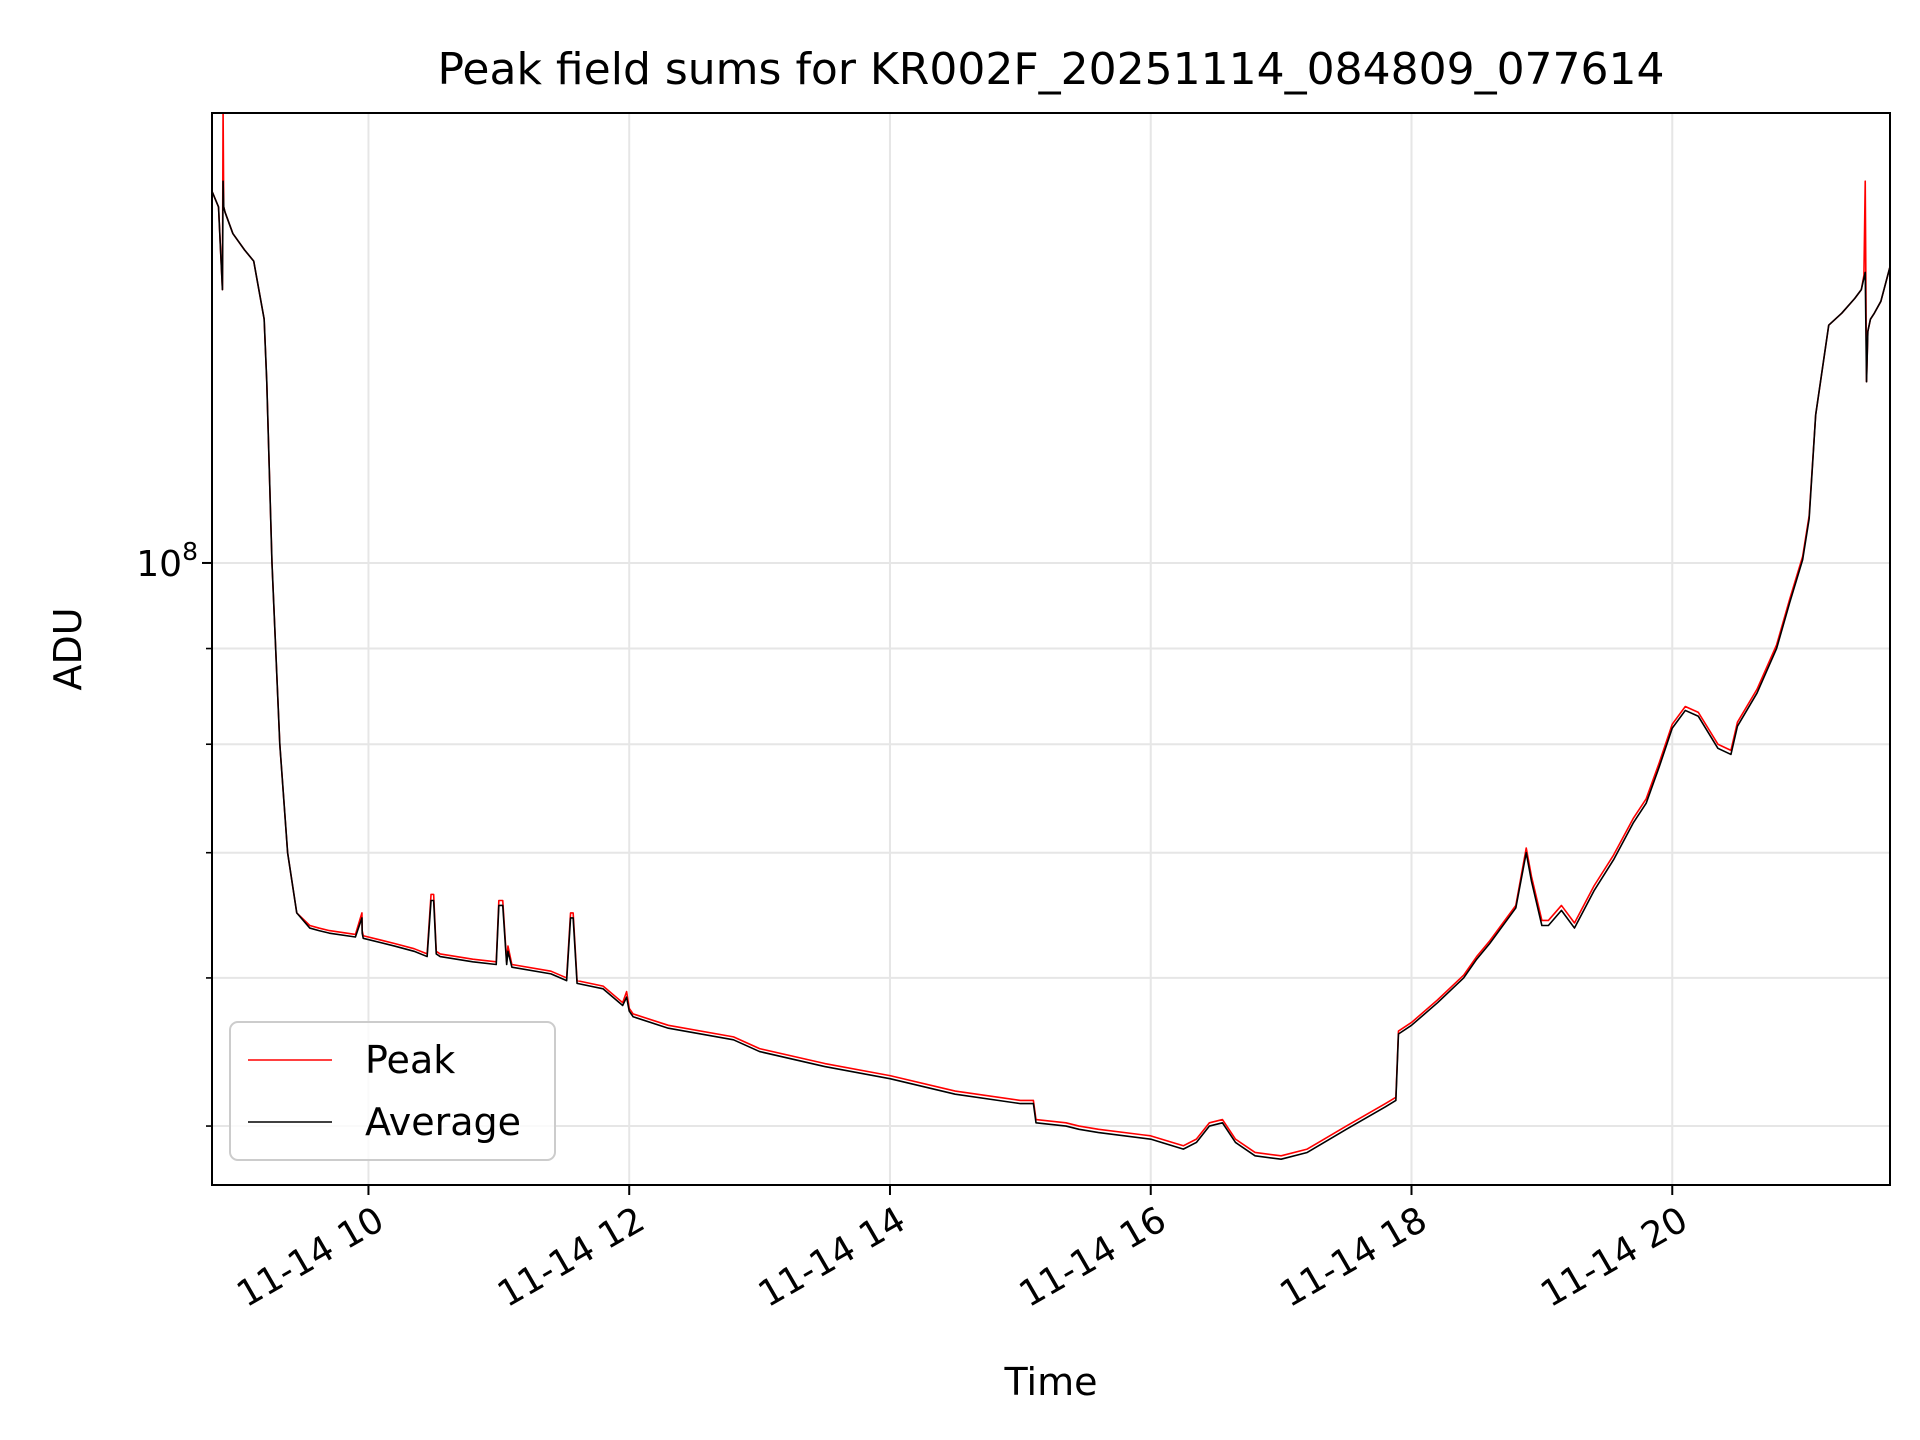 This screenshot has width=1920, height=1440. What do you see at coordinates (68, 648) in the screenshot?
I see `y-axis-label: ADU` at bounding box center [68, 648].